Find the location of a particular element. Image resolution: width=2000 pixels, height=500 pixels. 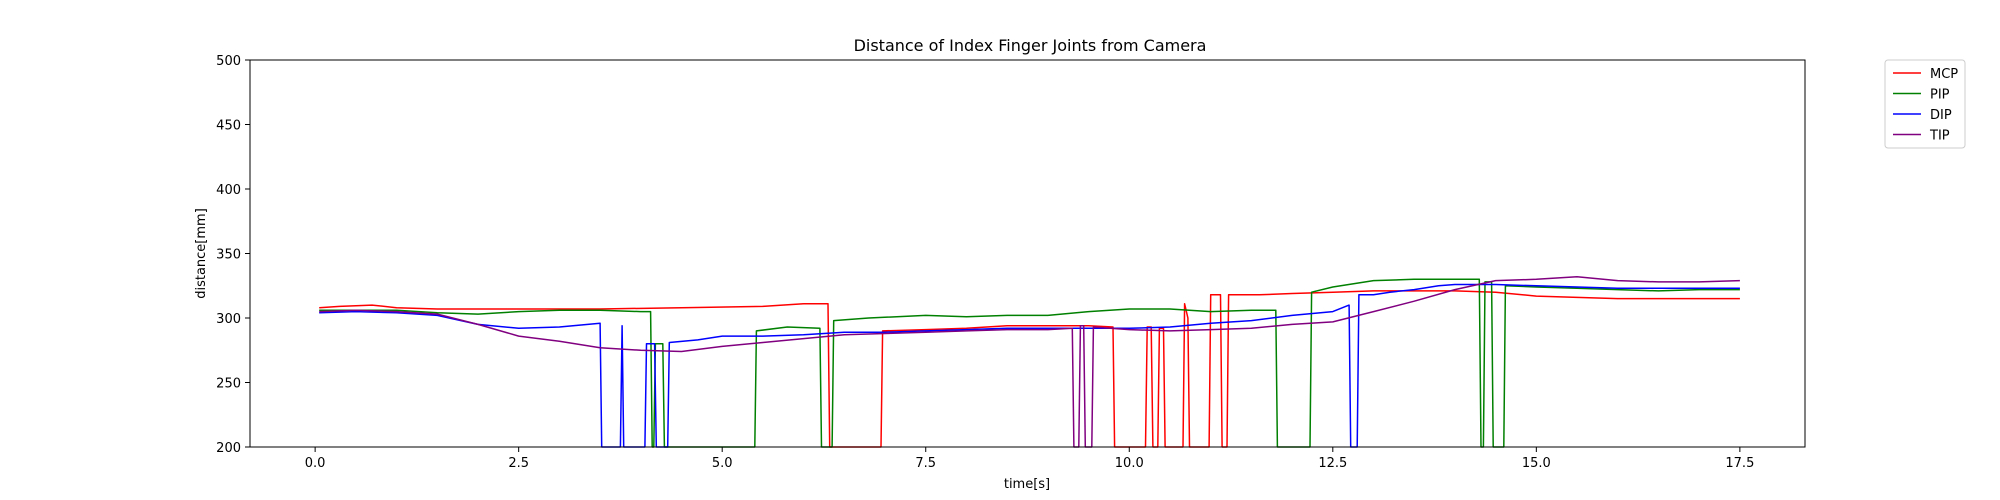

x-tick-label: 15.0 is located at coordinates (1536, 463).